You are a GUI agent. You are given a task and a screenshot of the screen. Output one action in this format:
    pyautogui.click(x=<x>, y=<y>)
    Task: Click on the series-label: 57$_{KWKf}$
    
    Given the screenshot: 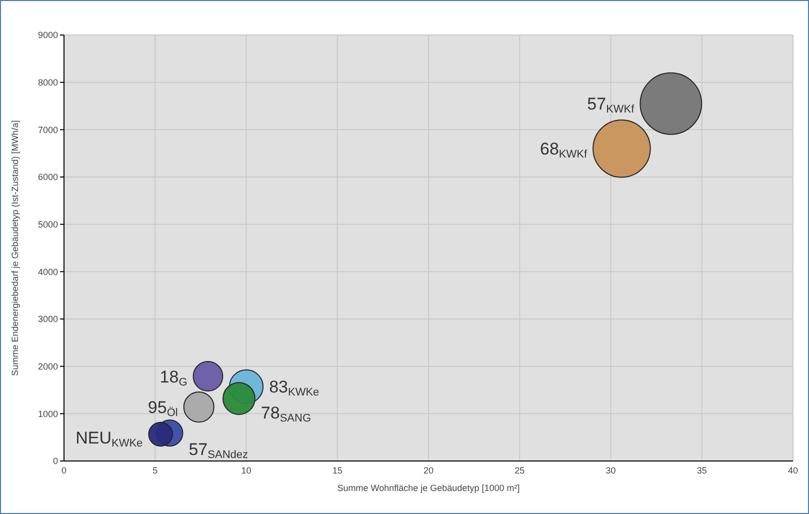 What is the action you would take?
    pyautogui.click(x=611, y=105)
    